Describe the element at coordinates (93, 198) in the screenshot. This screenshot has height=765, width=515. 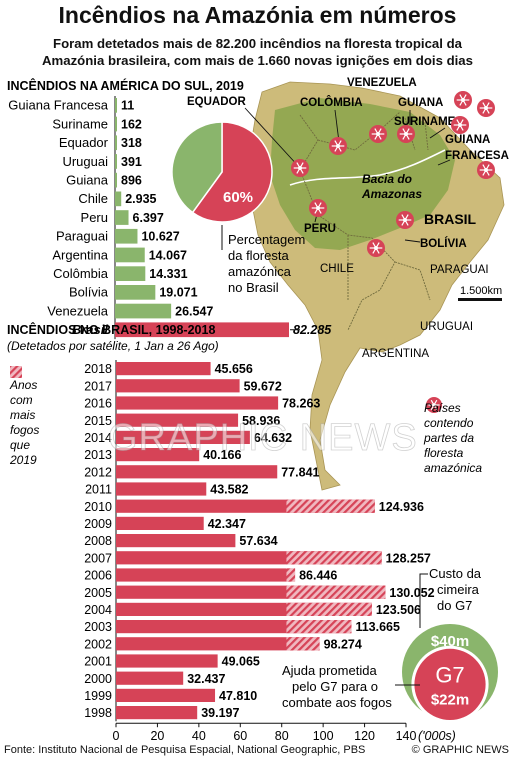
I see `sa-category-label: Chile` at that location.